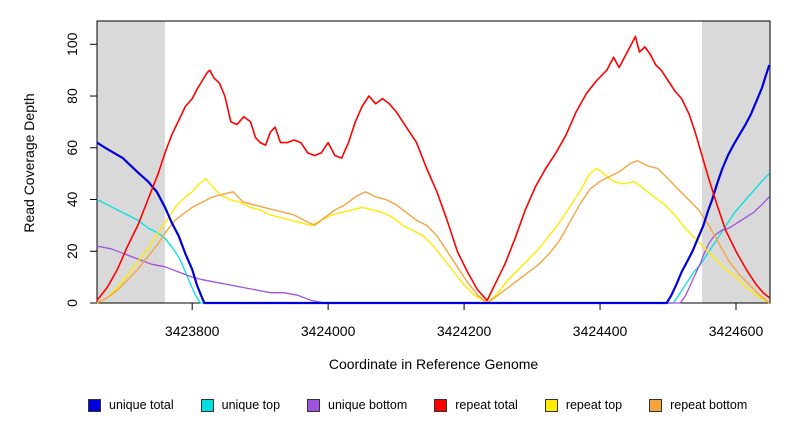  I want to click on legend-swatch-repeat-bottom, so click(656, 405).